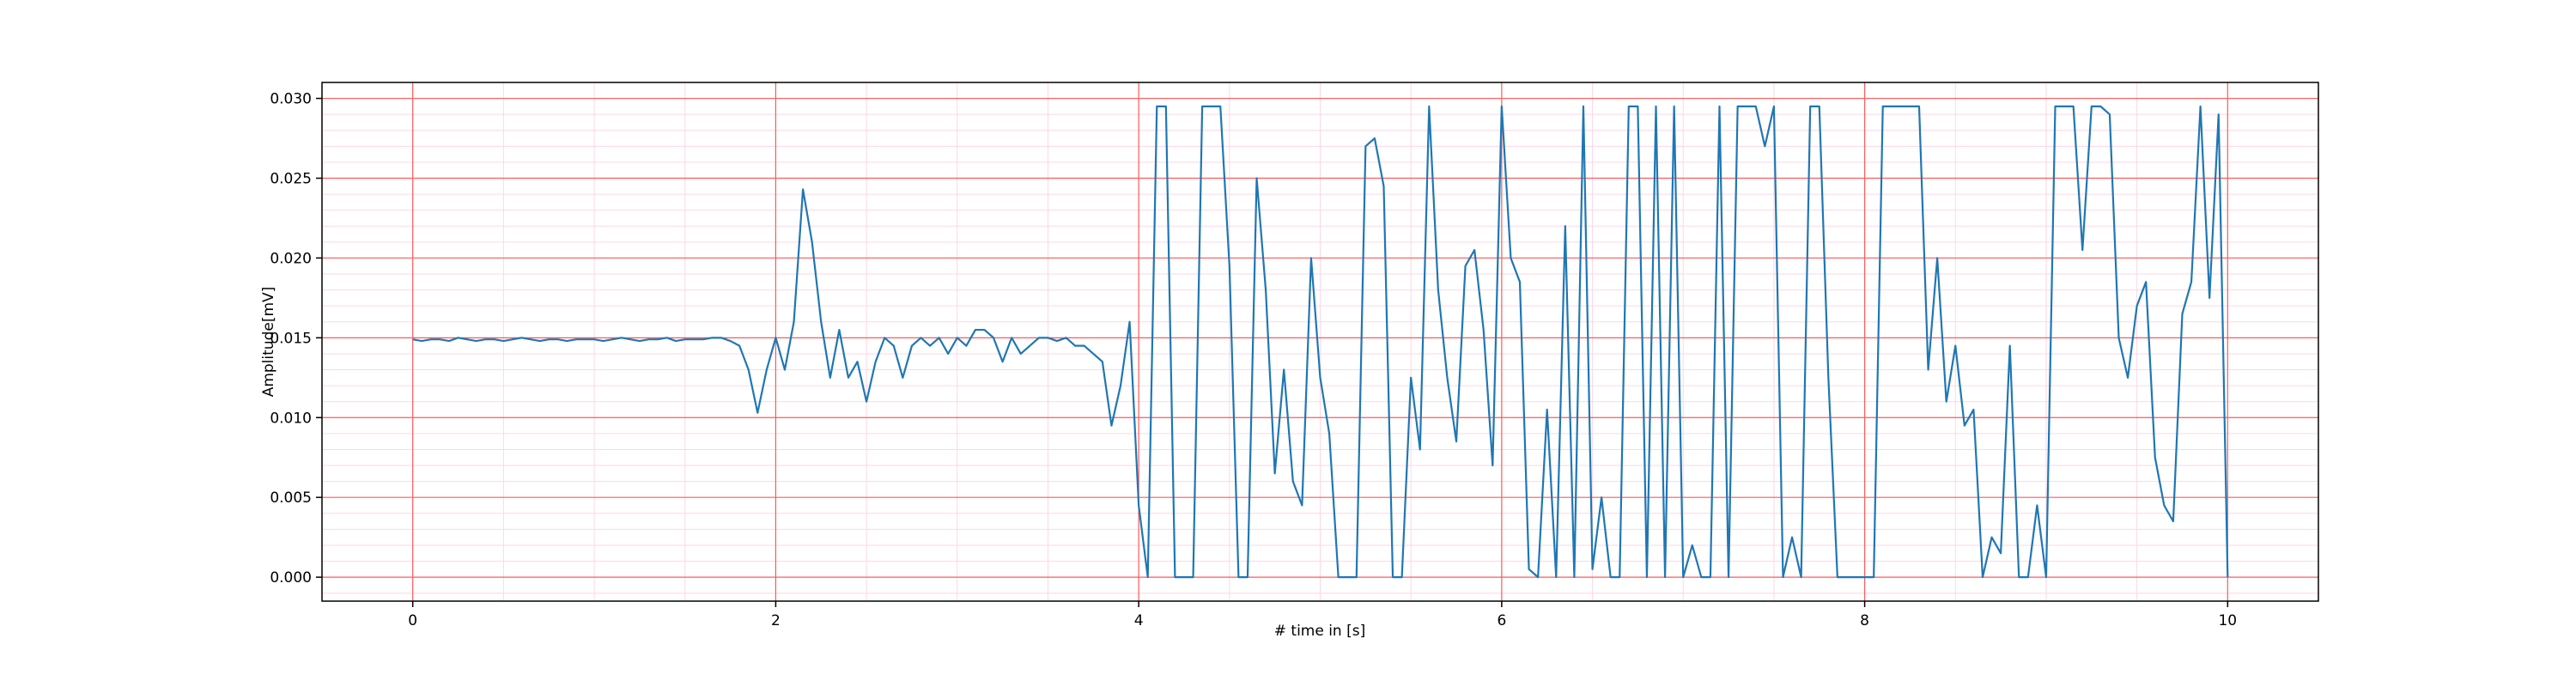  I want to click on x-tick-label: 8, so click(1865, 620).